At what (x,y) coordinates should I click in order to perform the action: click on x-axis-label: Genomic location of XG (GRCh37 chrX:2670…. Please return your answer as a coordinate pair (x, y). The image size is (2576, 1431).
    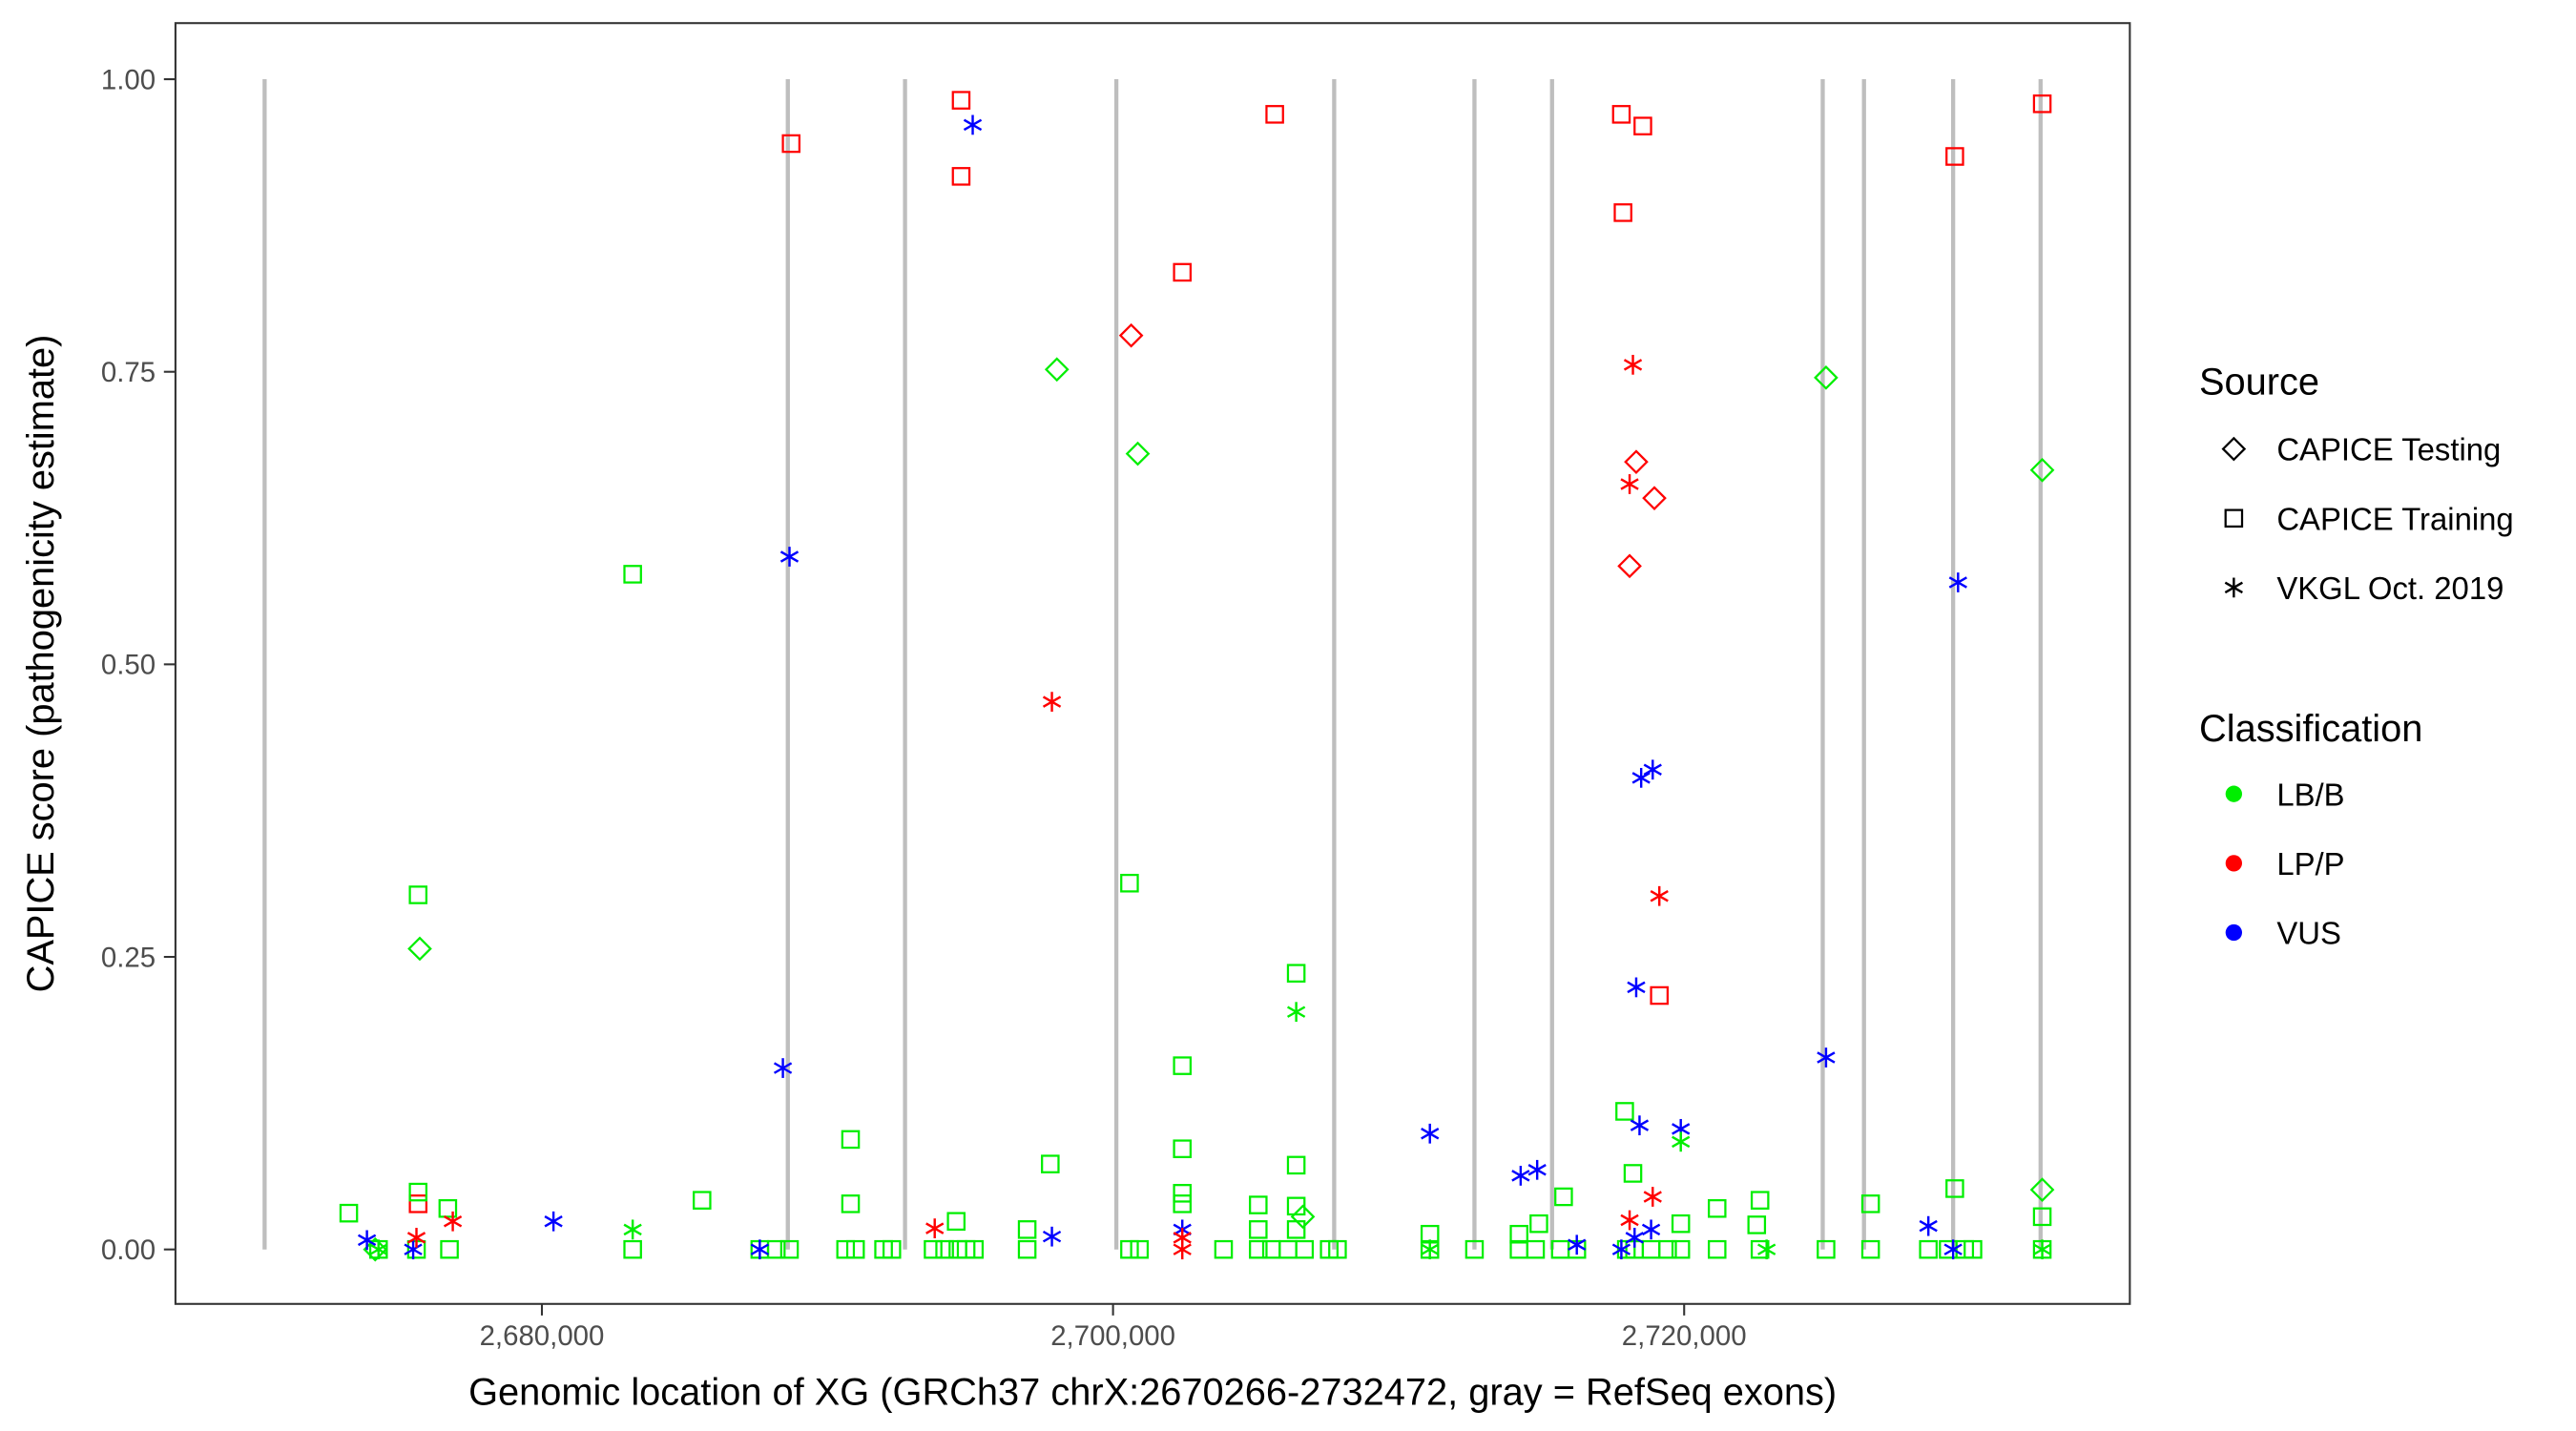
    Looking at the image, I should click on (1152, 1392).